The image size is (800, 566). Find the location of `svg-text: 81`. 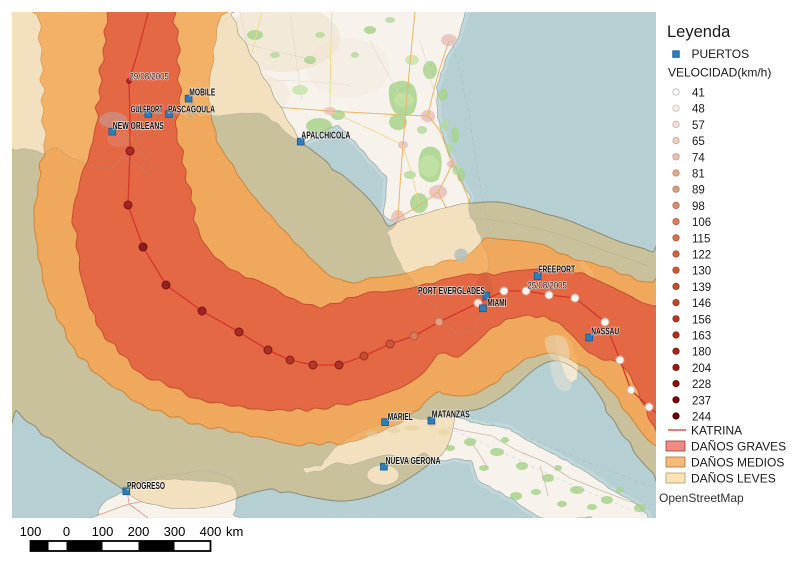

svg-text: 81 is located at coordinates (698, 175).